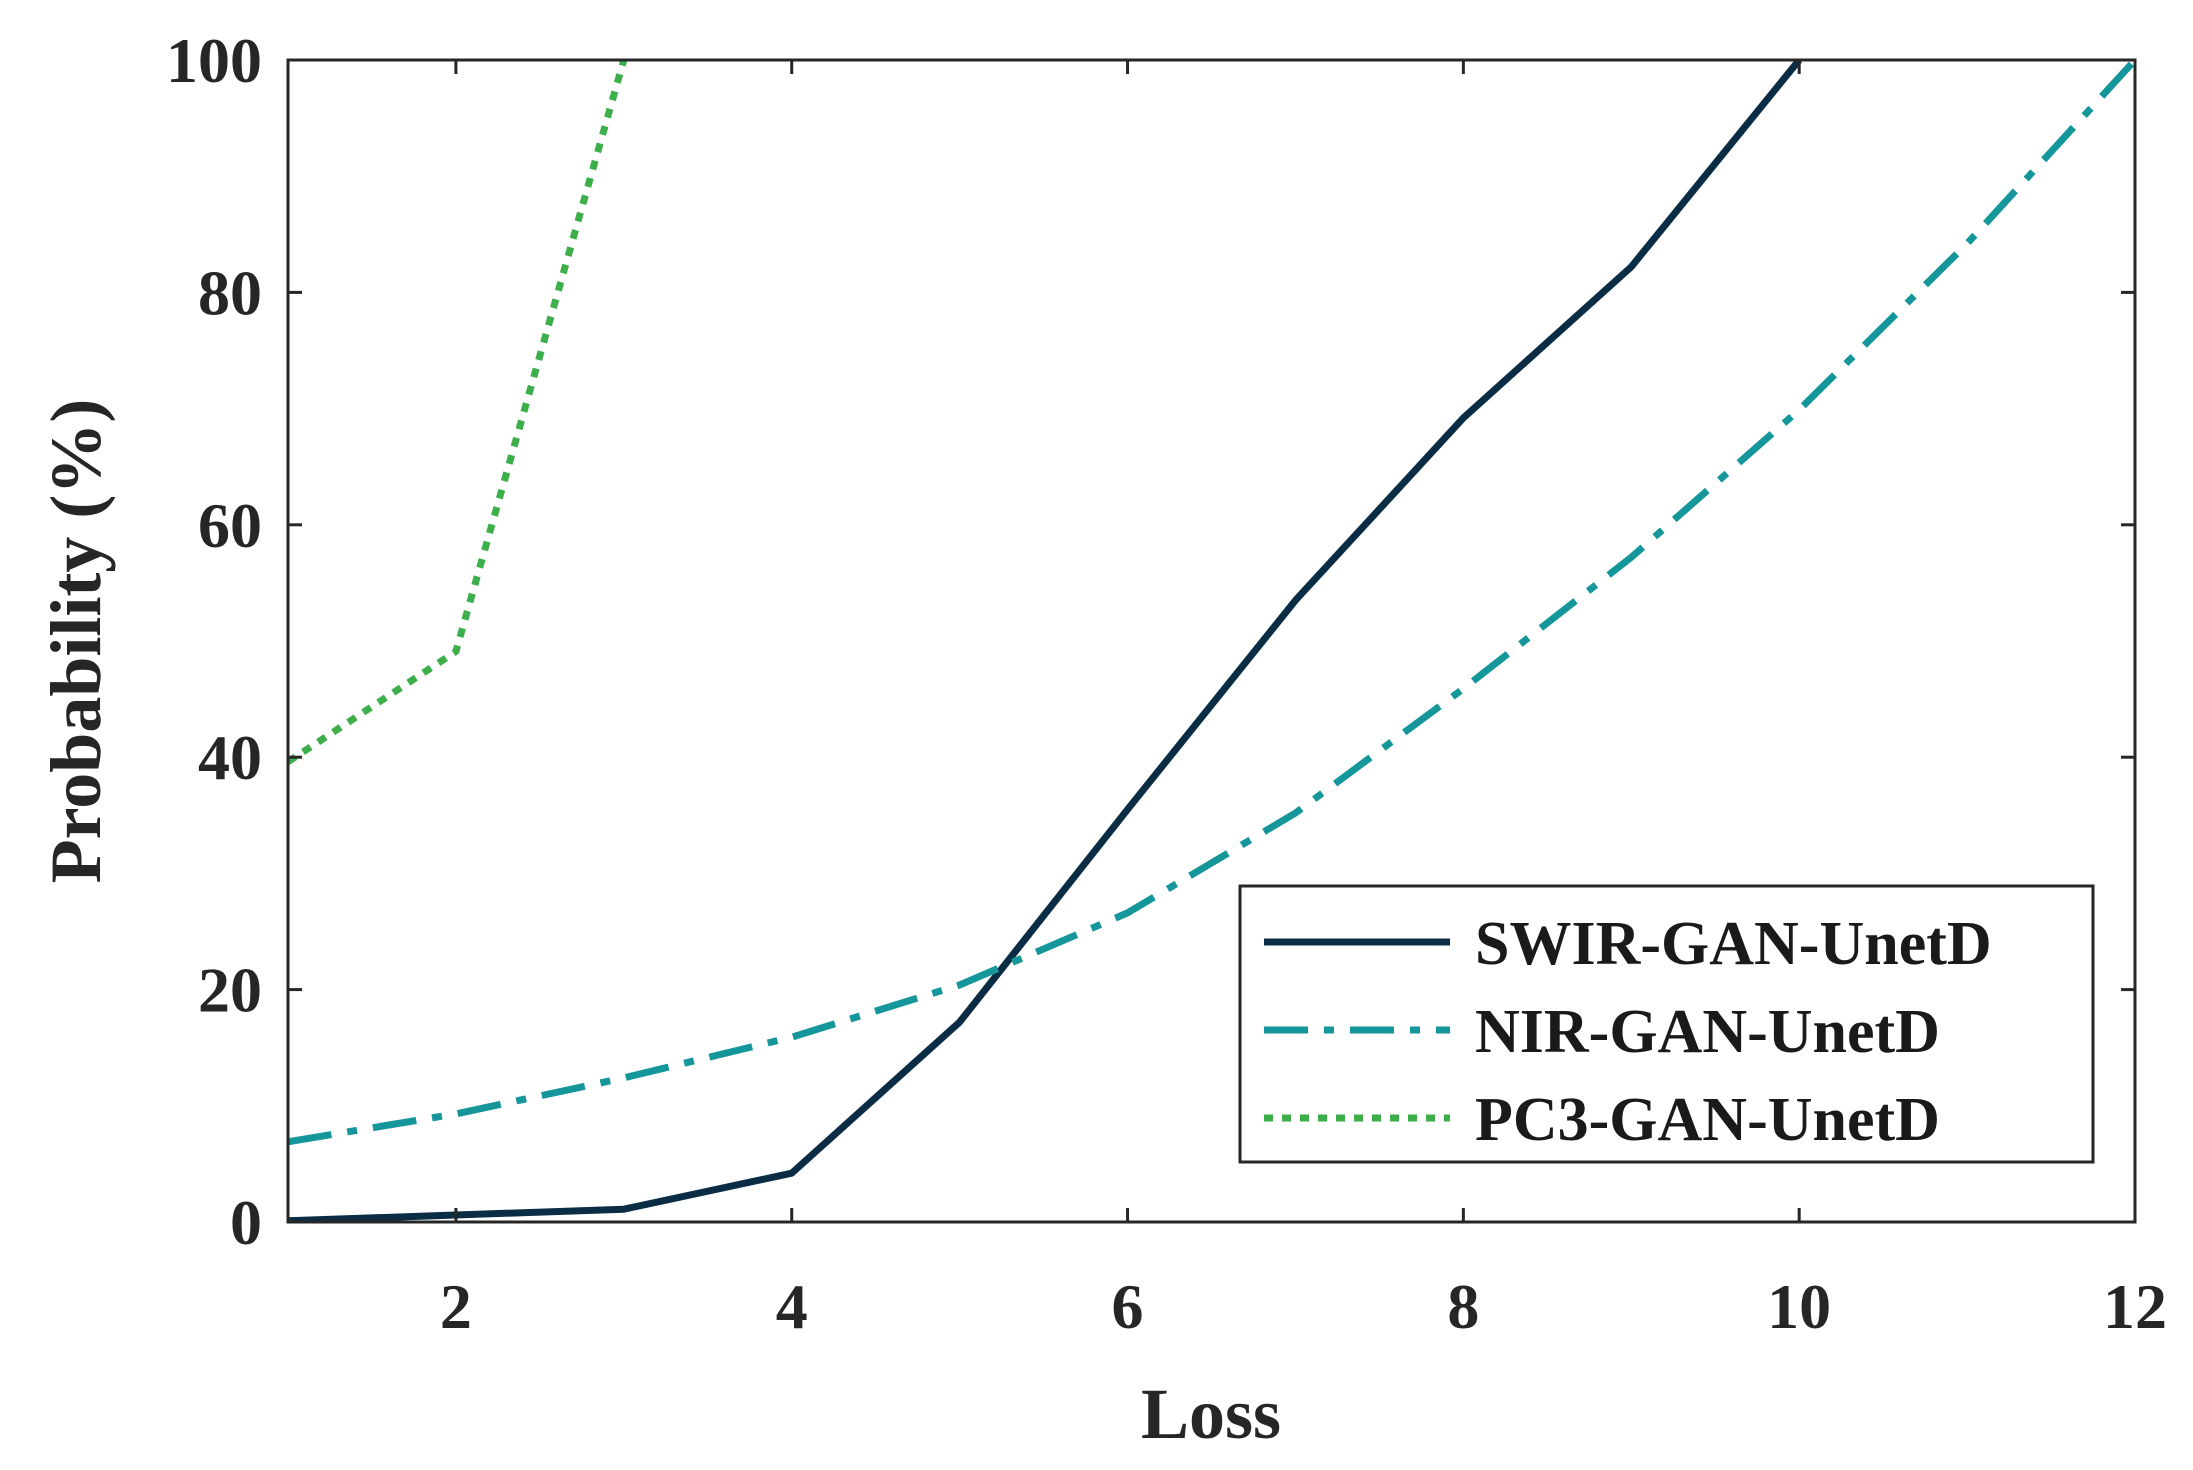 Image resolution: width=2193 pixels, height=1470 pixels. Describe the element at coordinates (230, 525) in the screenshot. I see `y-tick-label: 60` at that location.